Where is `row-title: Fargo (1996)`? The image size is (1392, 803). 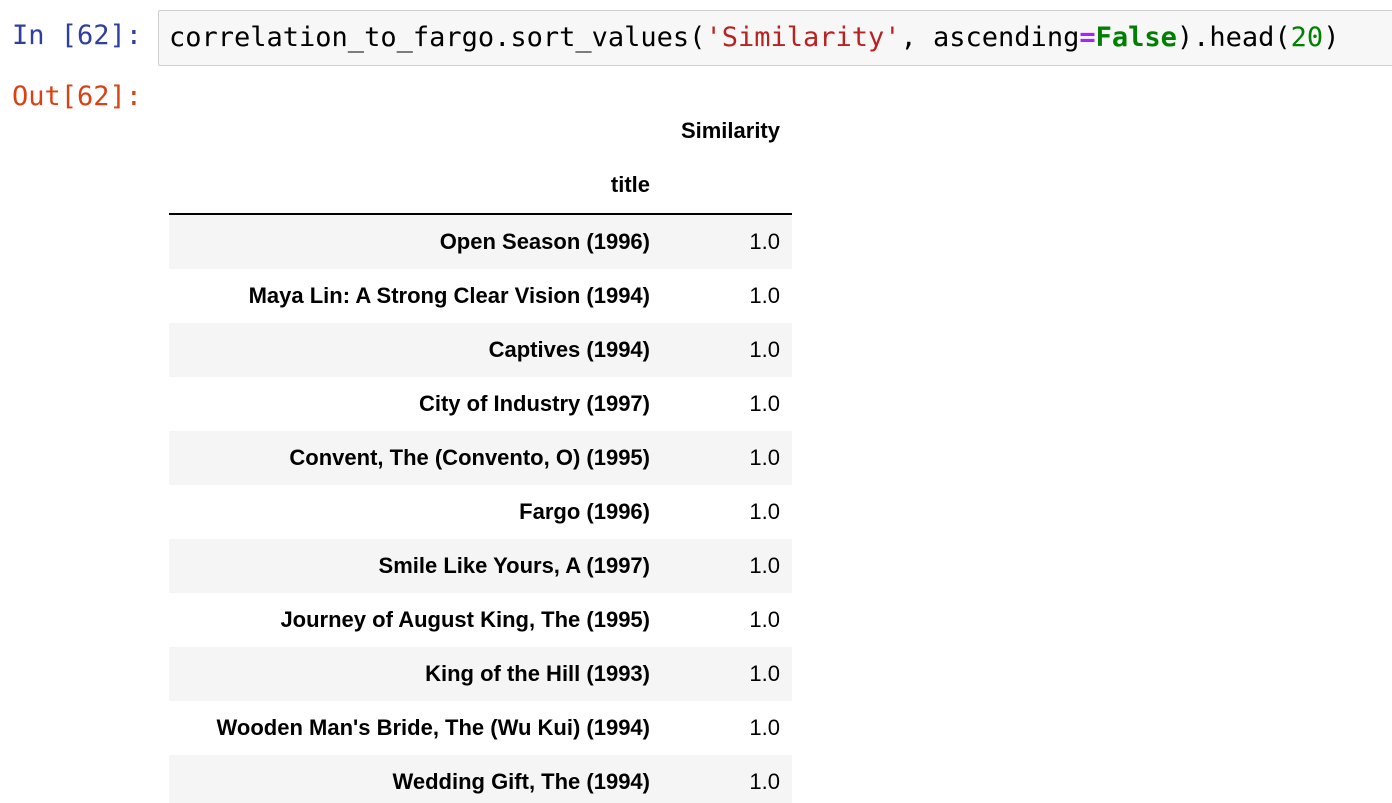
row-title: Fargo (1996) is located at coordinates (584, 511).